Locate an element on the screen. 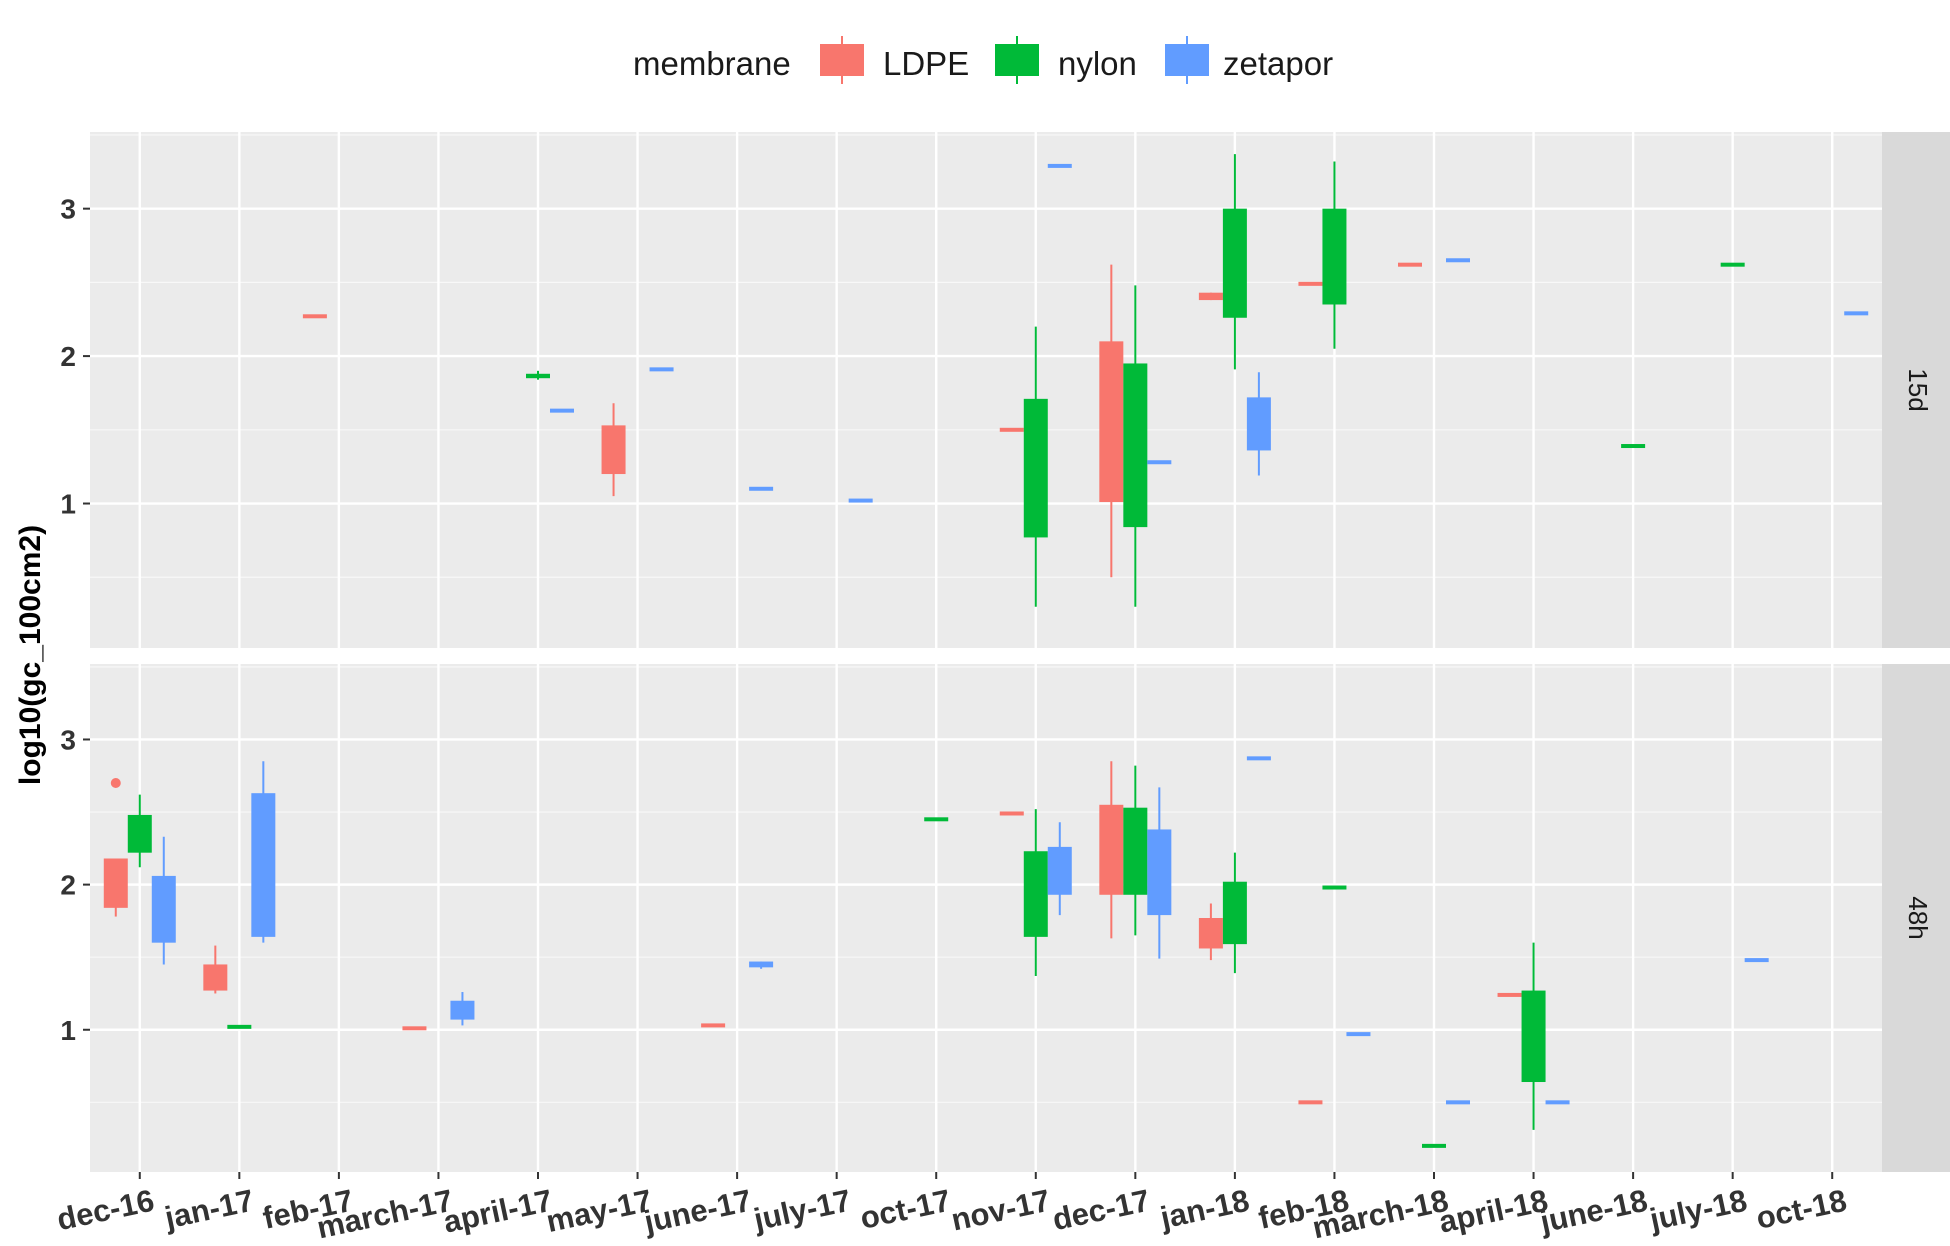 This screenshot has height=1246, width=1950. legend-key-ldpe is located at coordinates (842, 60).